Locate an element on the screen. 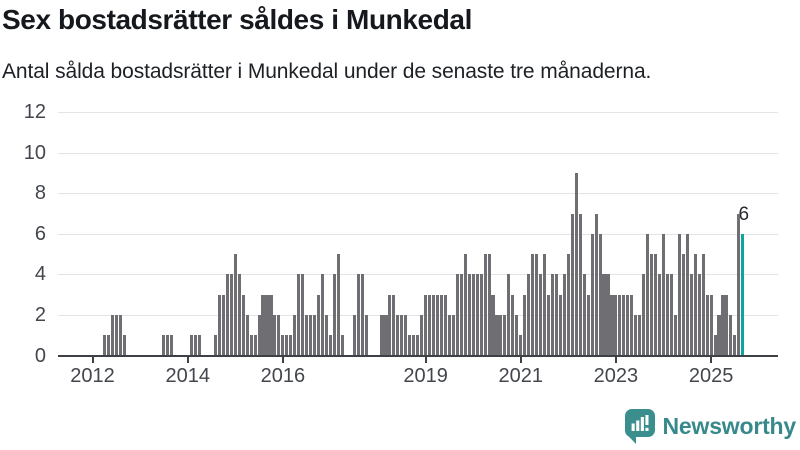 This screenshot has height=450, width=800. x-axis-tick-2021 is located at coordinates (520, 359).